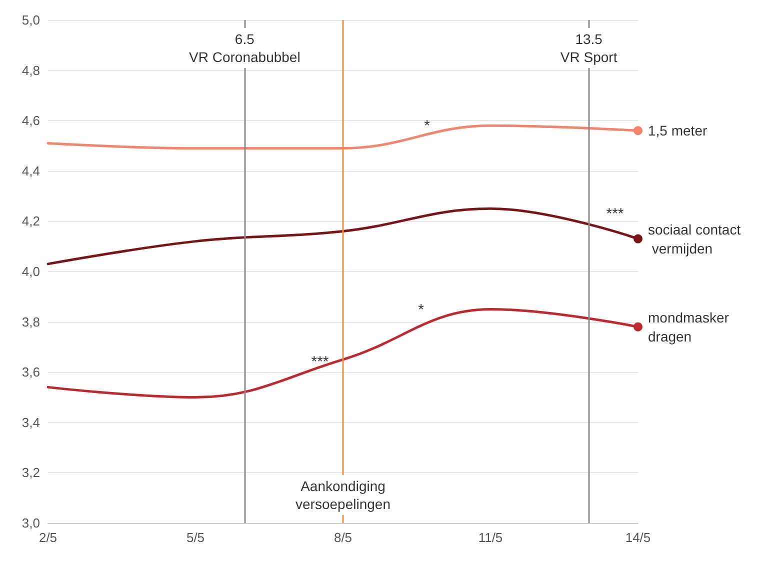 The width and height of the screenshot is (761, 561). What do you see at coordinates (31, 322) in the screenshot?
I see `y-tick-label: 3,8` at bounding box center [31, 322].